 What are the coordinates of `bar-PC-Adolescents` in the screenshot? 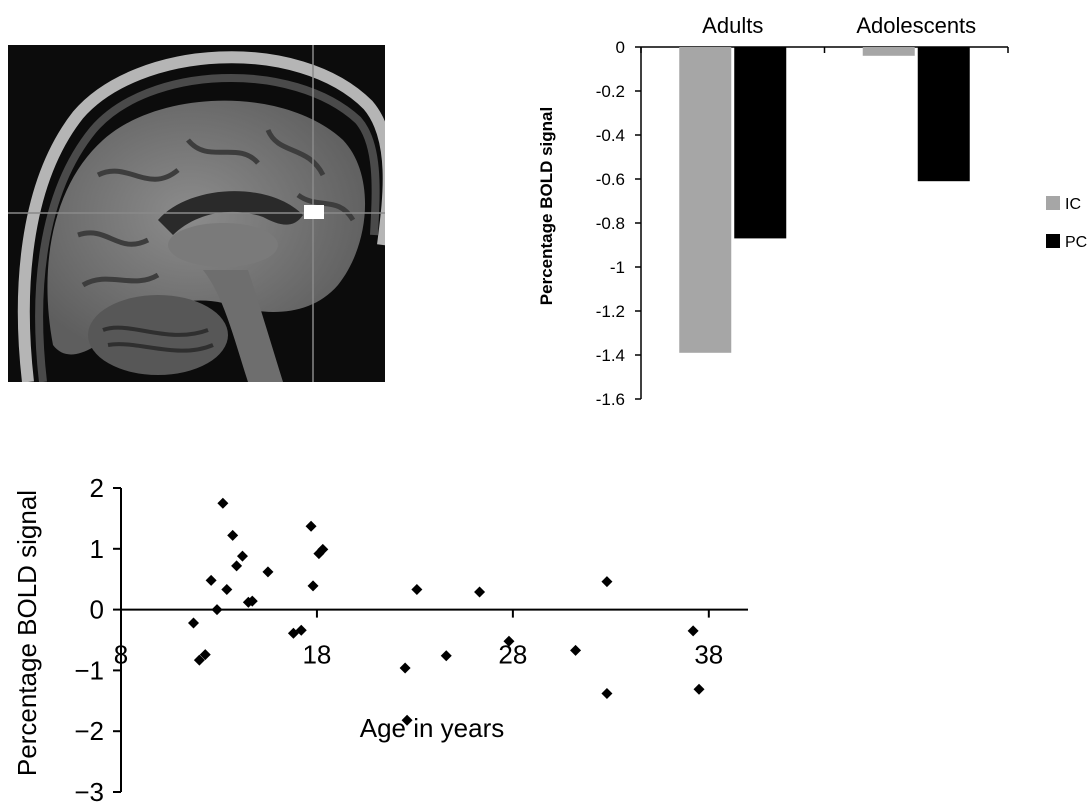 It's located at (943, 114).